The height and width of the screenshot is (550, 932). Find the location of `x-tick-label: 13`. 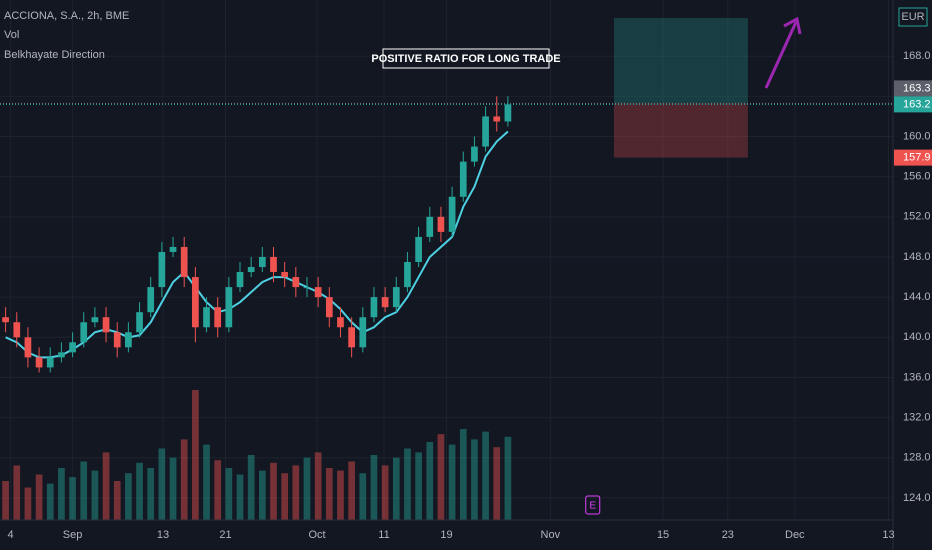

x-tick-label: 13 is located at coordinates (888, 535).